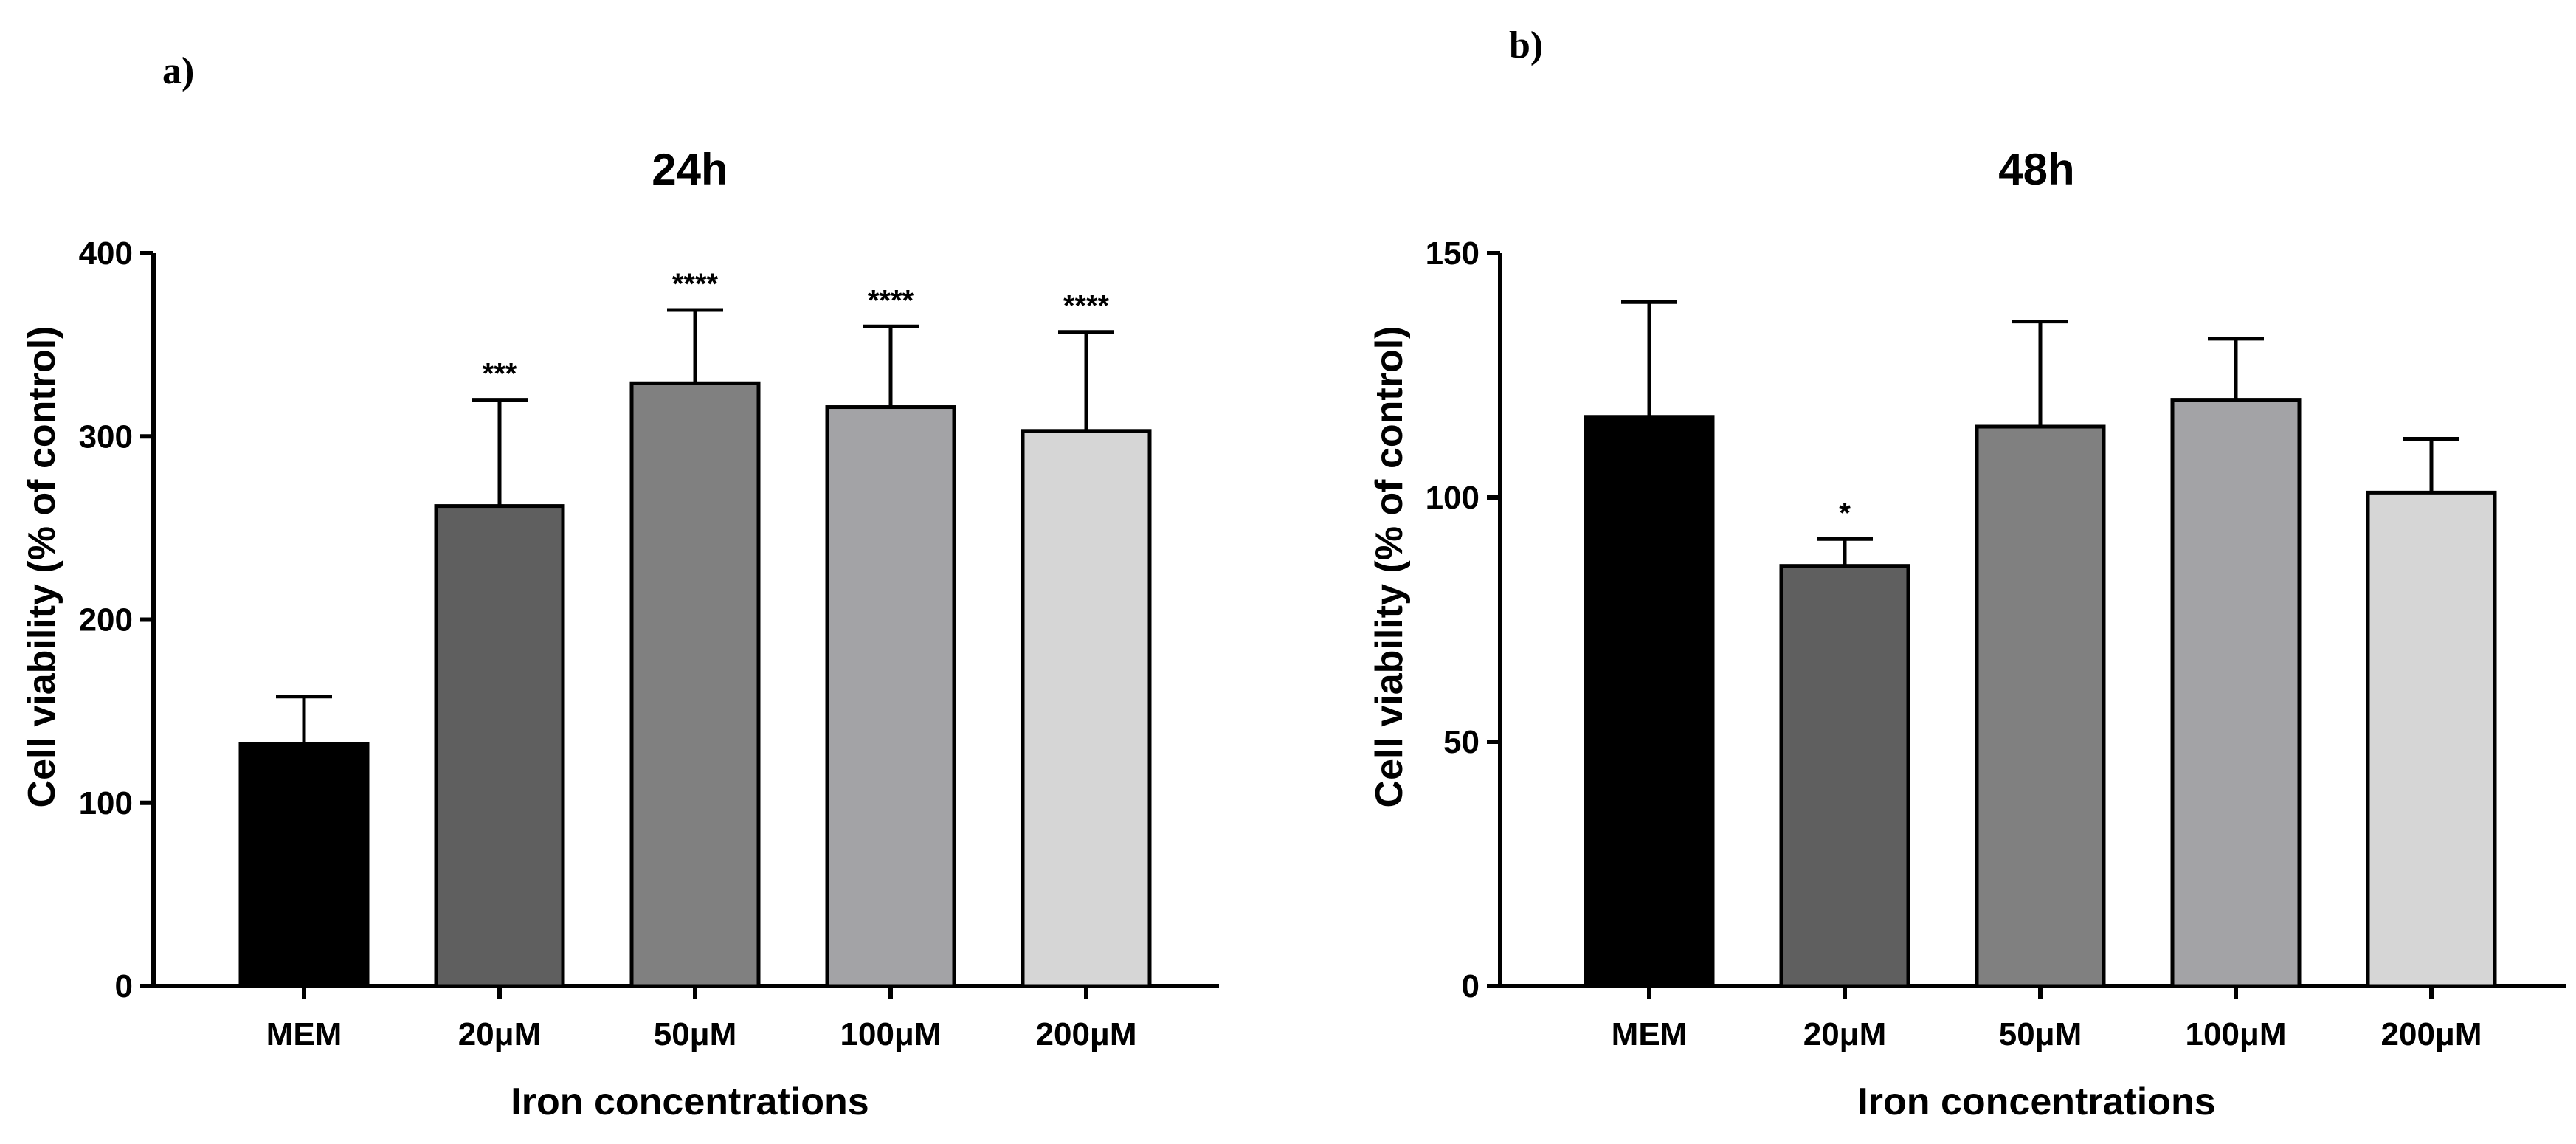  I want to click on y-tick-label: 50, so click(1461, 742).